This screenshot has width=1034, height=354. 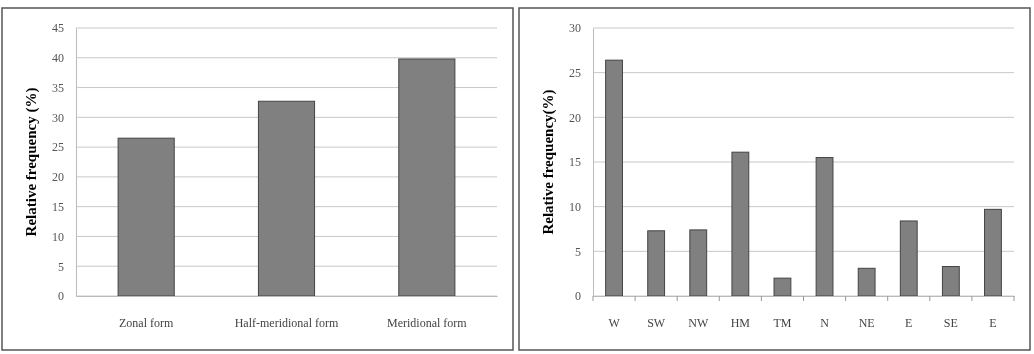 I want to click on x-tick-label: NE, so click(x=866, y=322).